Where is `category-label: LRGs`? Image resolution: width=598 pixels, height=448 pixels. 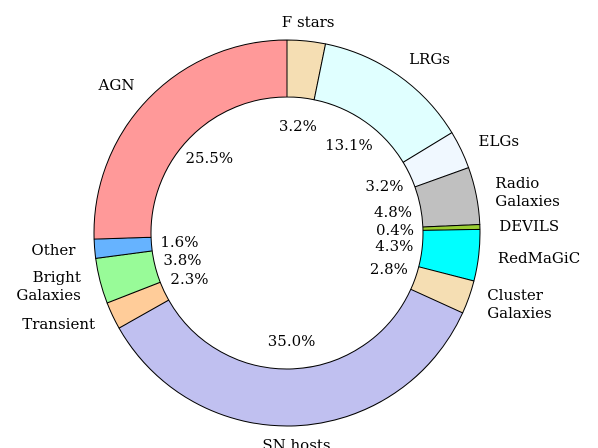 category-label: LRGs is located at coordinates (429, 59).